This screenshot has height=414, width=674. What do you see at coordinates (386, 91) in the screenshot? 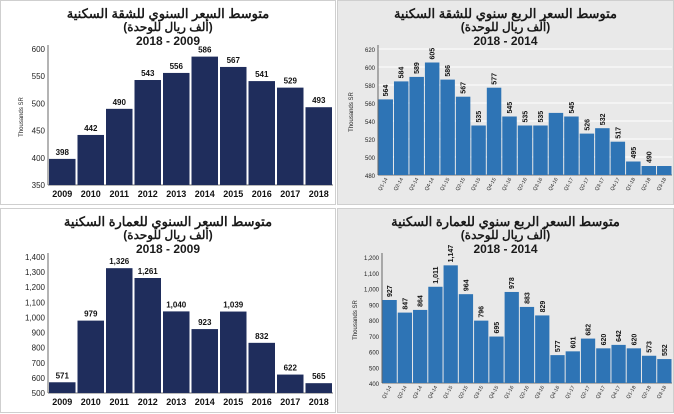
I see `data-label: 564` at bounding box center [386, 91].